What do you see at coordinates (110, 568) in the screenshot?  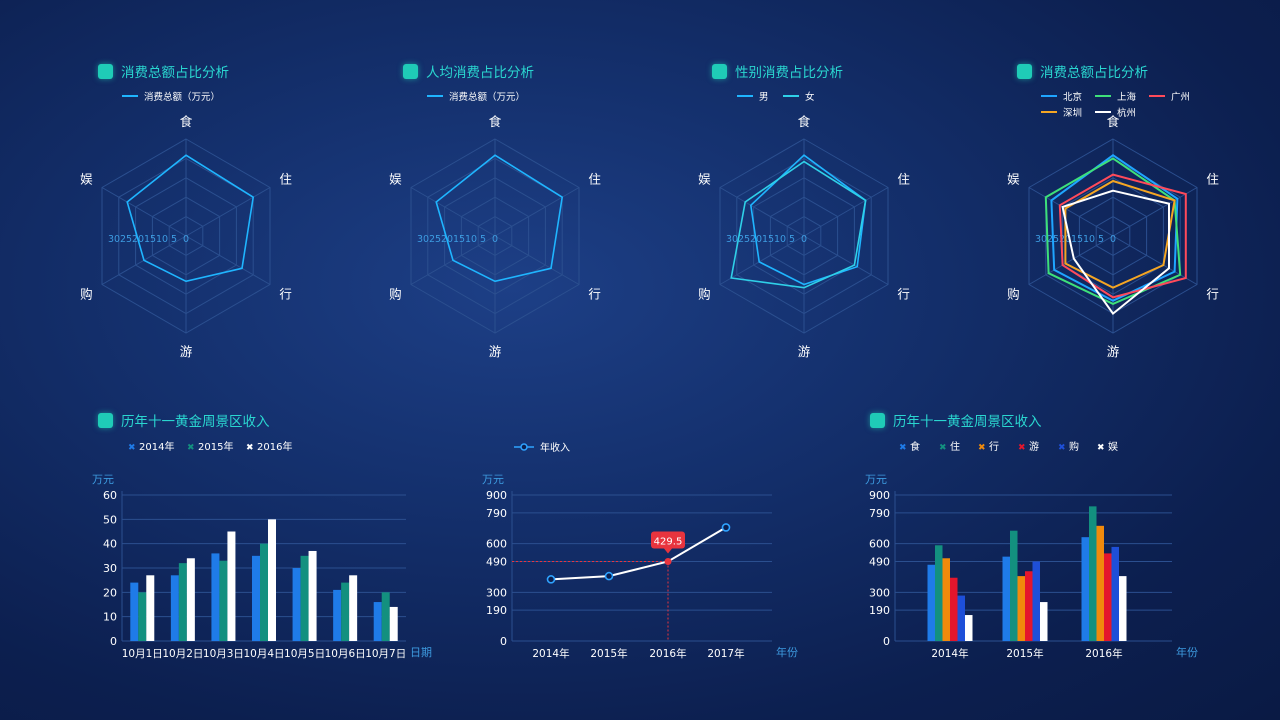 I see `y-tick-label: 30` at bounding box center [110, 568].